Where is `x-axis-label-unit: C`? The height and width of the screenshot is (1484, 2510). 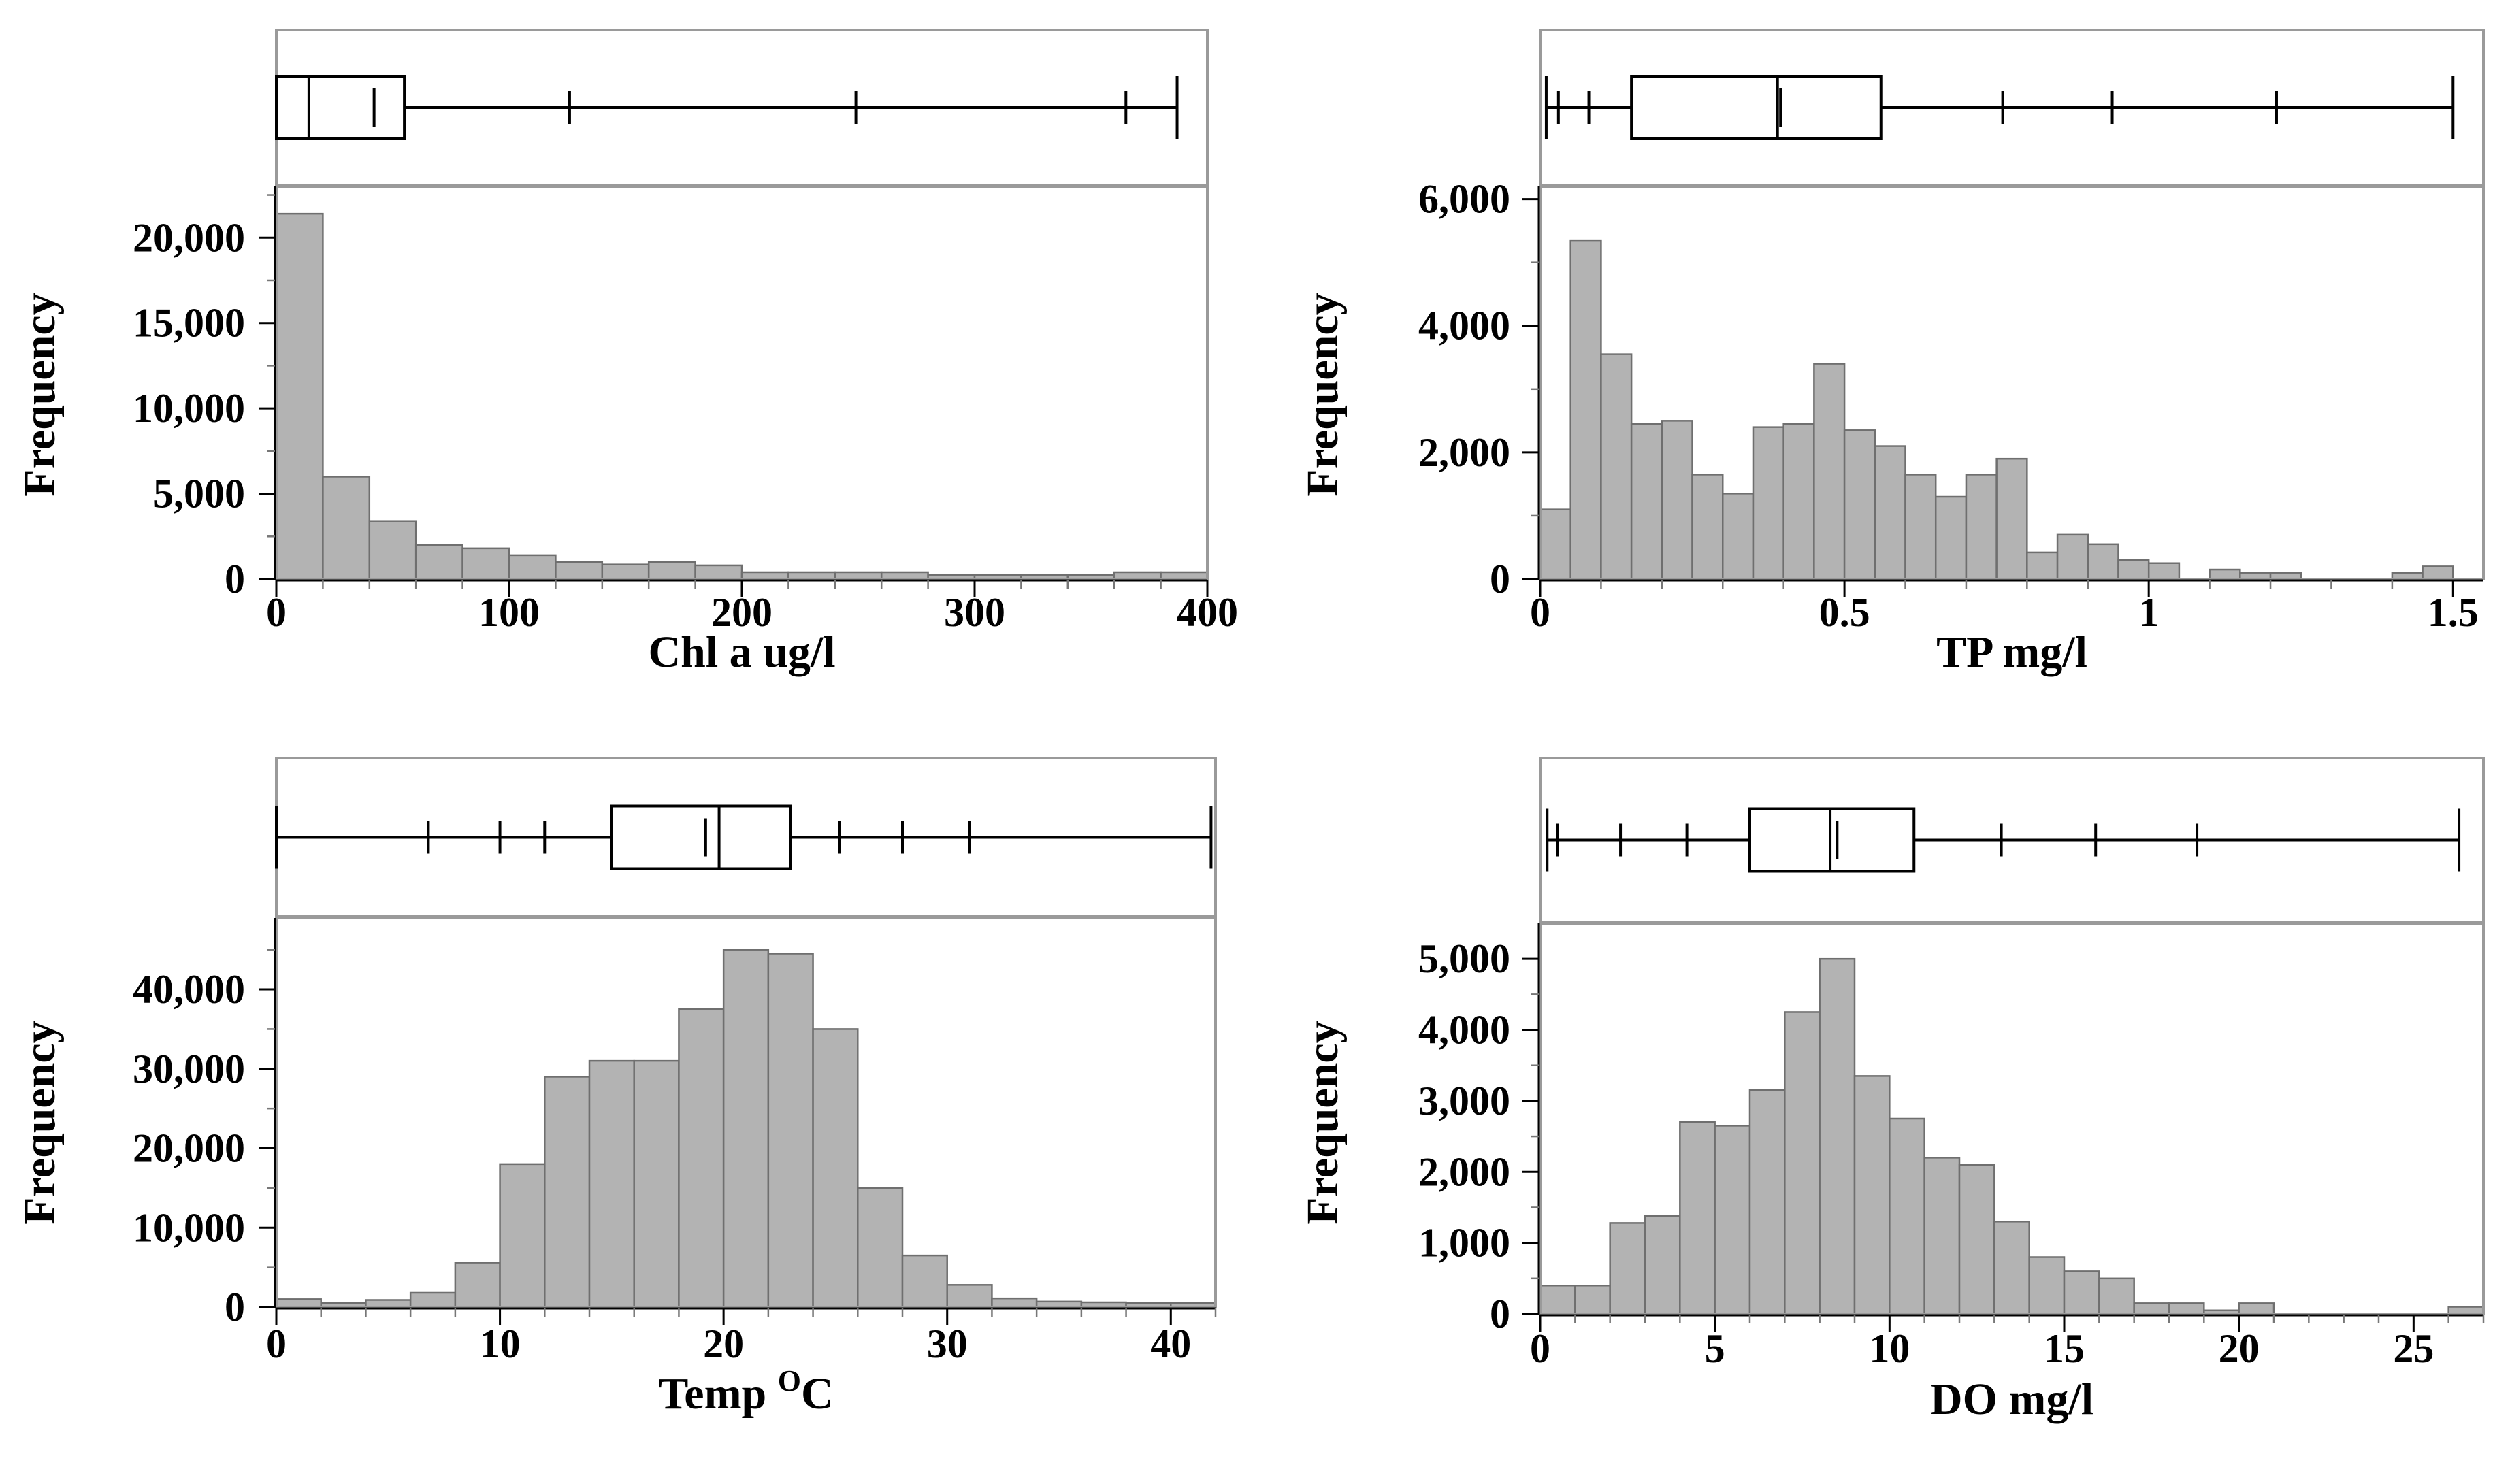
x-axis-label-unit: C is located at coordinates (817, 1394).